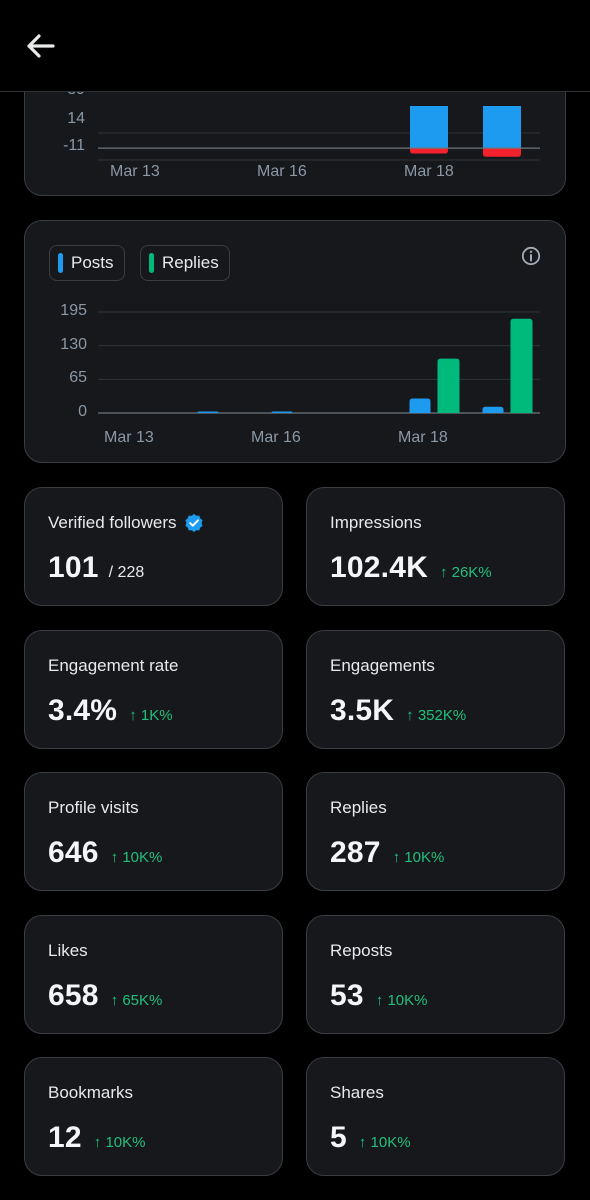 This screenshot has width=590, height=1200. What do you see at coordinates (190, 262) in the screenshot?
I see `legend-label-replies: Replies` at bounding box center [190, 262].